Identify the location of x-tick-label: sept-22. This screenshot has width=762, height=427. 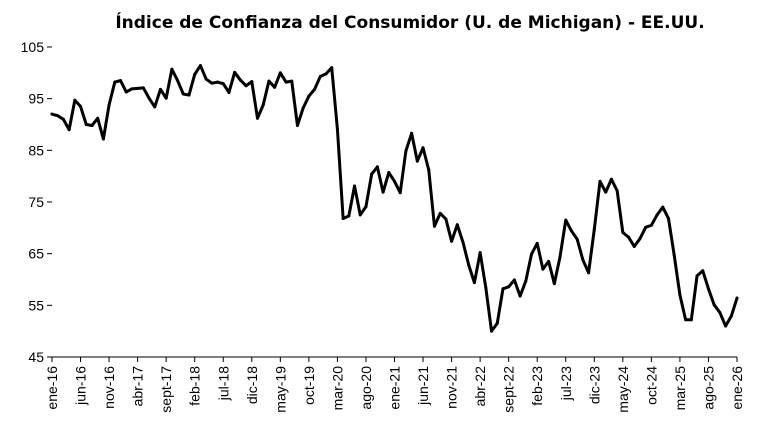
(509, 389).